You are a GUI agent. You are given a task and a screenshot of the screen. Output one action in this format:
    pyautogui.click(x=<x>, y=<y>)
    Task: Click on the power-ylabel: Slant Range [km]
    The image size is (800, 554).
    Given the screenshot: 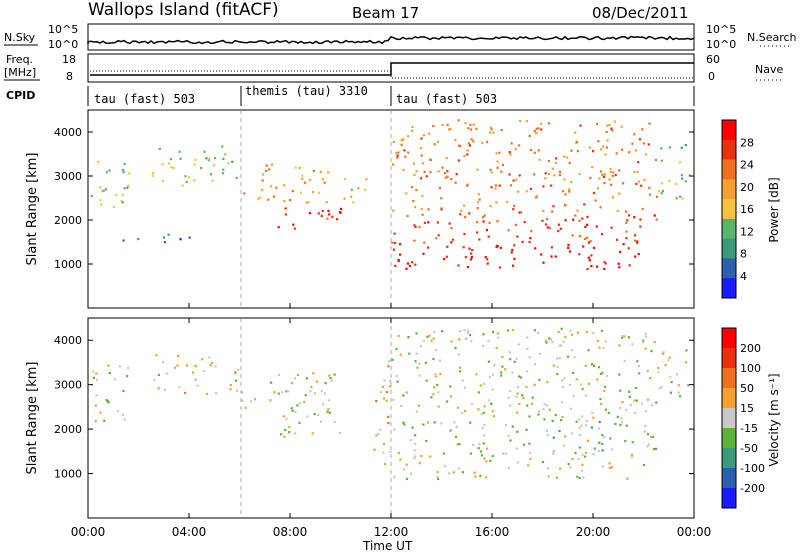 What is the action you would take?
    pyautogui.click(x=32, y=209)
    